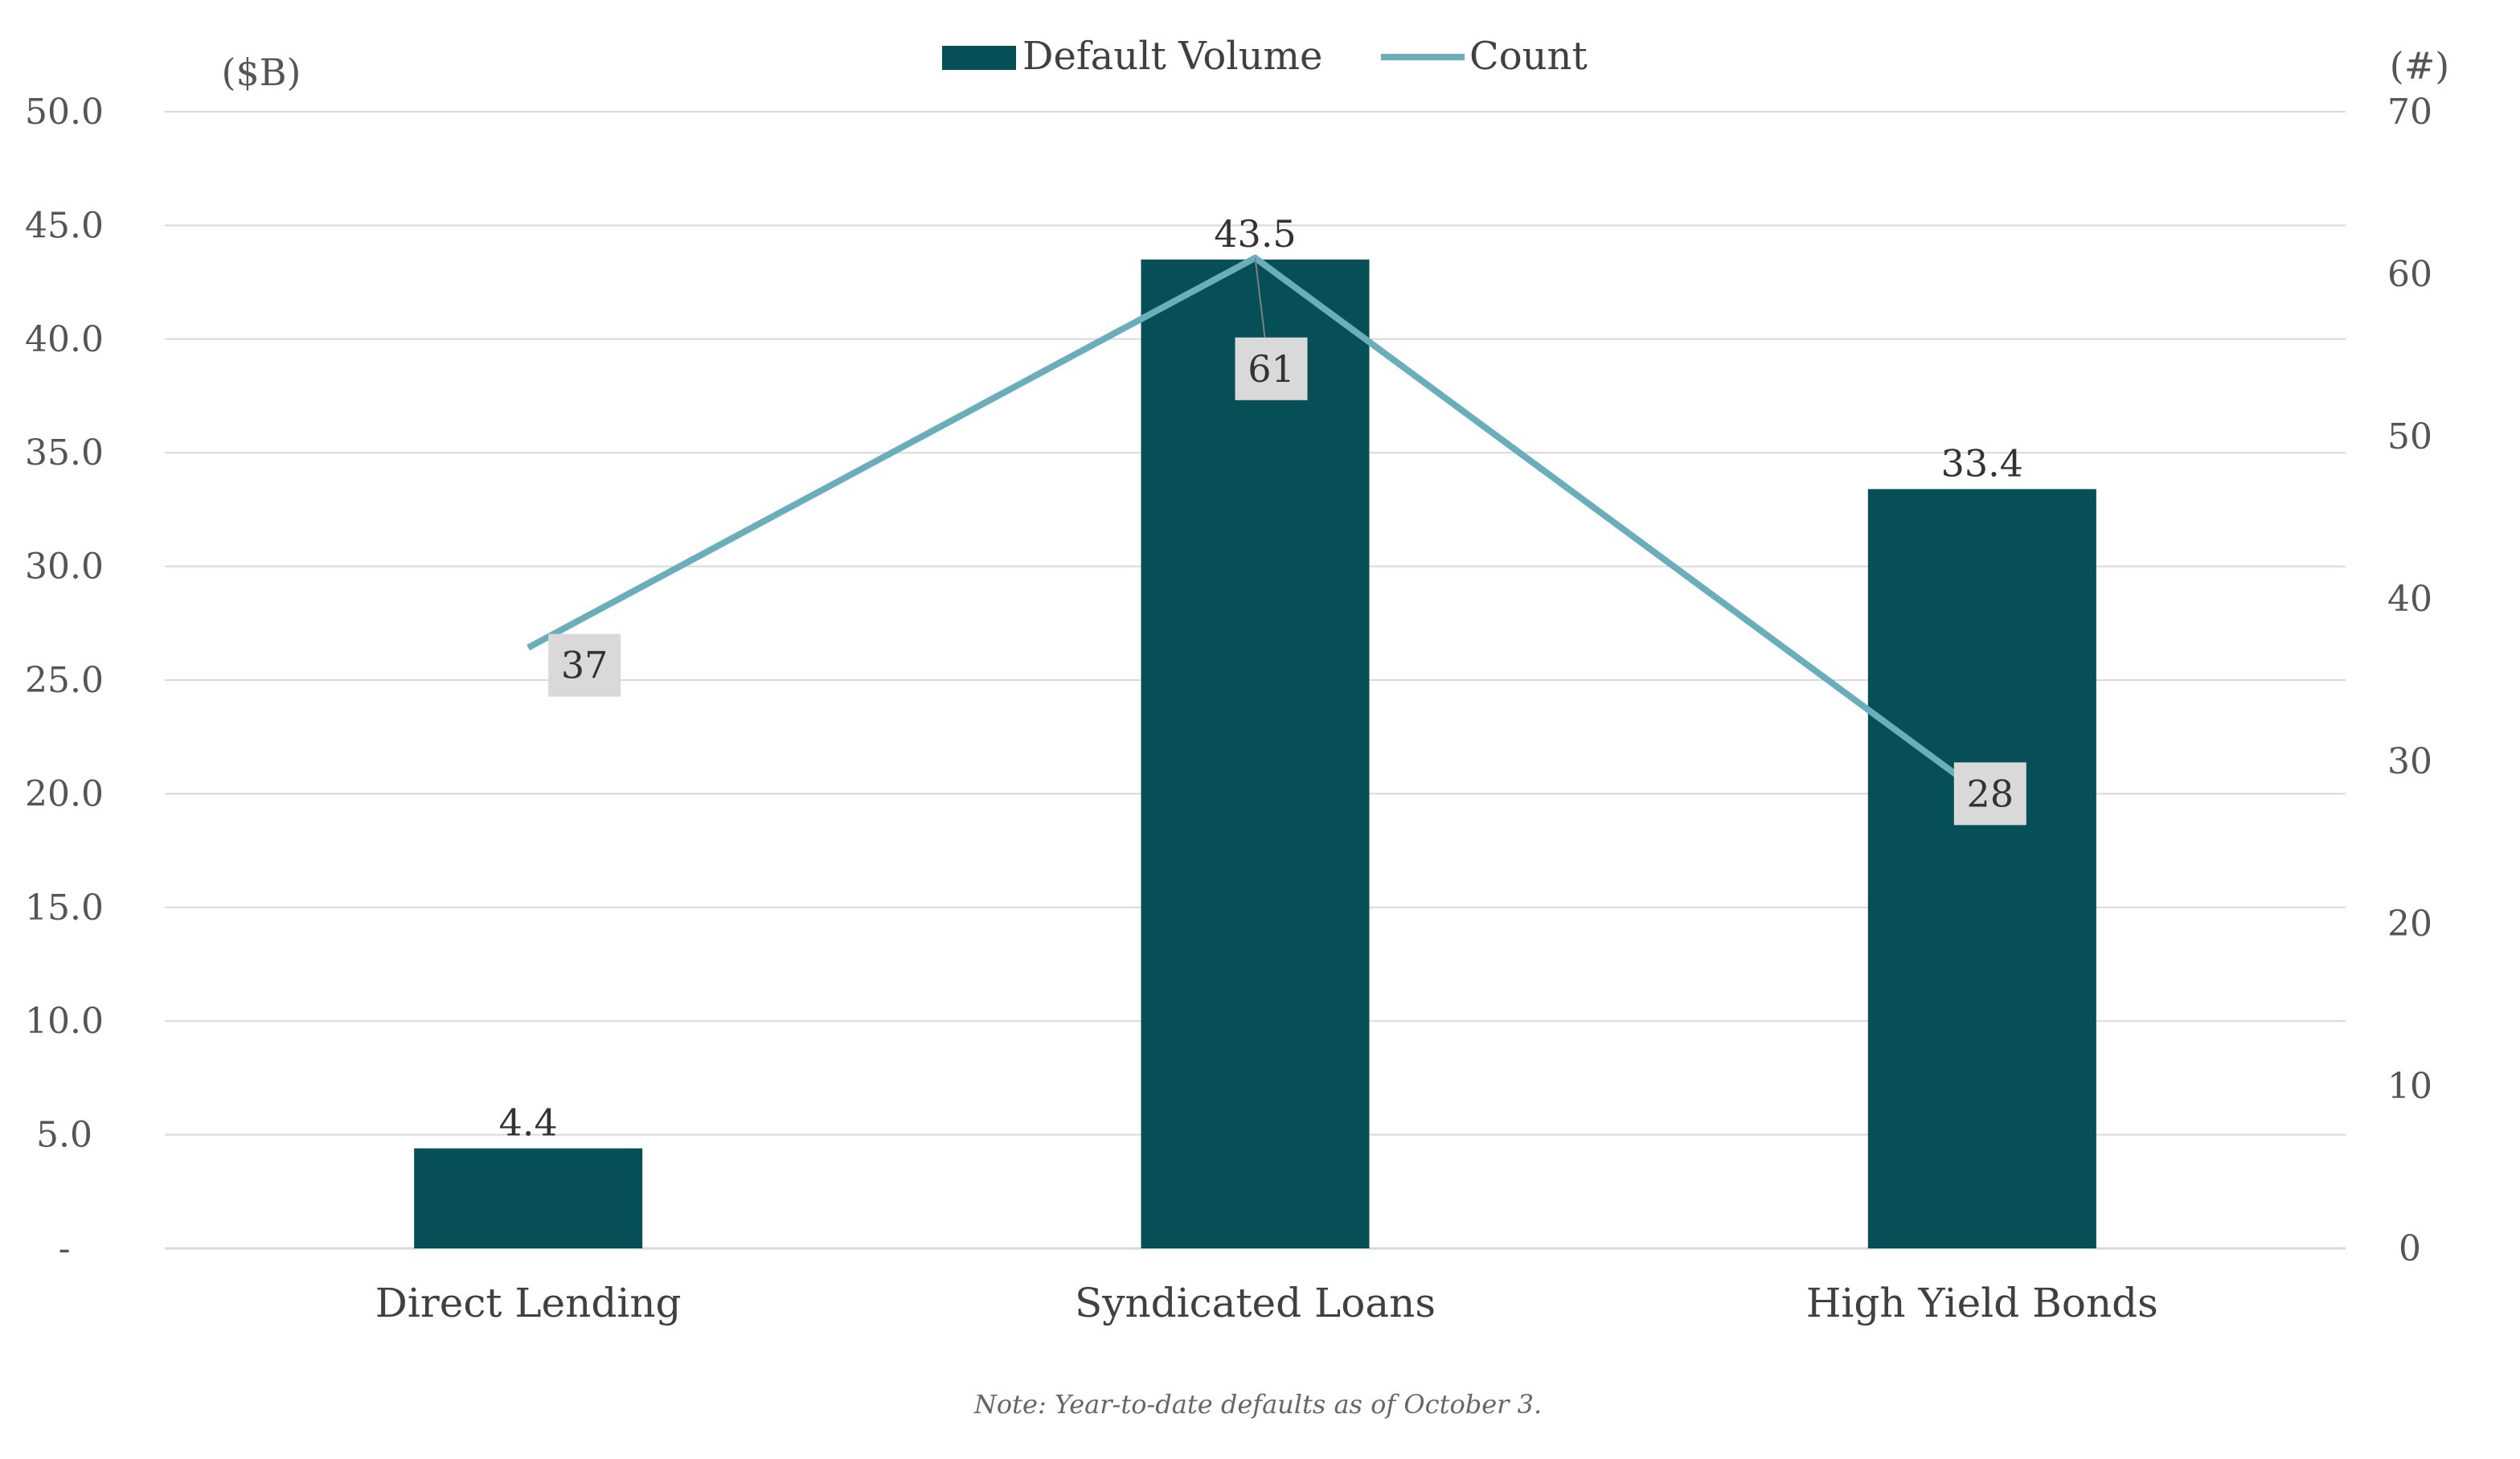  I want to click on left-tick-label: -, so click(65, 1248).